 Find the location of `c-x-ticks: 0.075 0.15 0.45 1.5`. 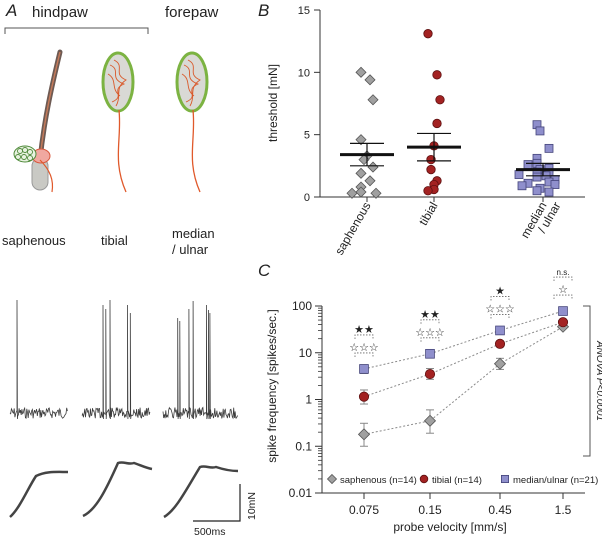

c-x-ticks: 0.075 0.15 0.45 1.5 is located at coordinates (460, 505).